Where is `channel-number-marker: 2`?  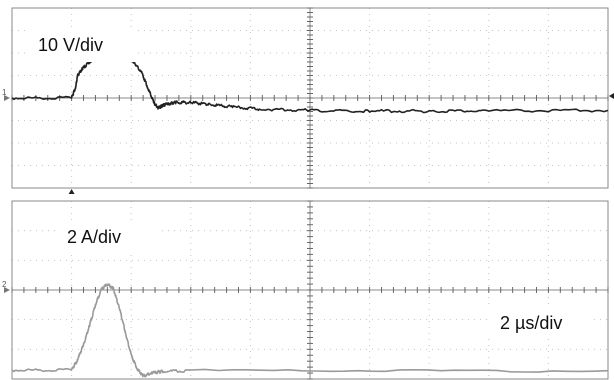
channel-number-marker: 2 is located at coordinates (4, 284).